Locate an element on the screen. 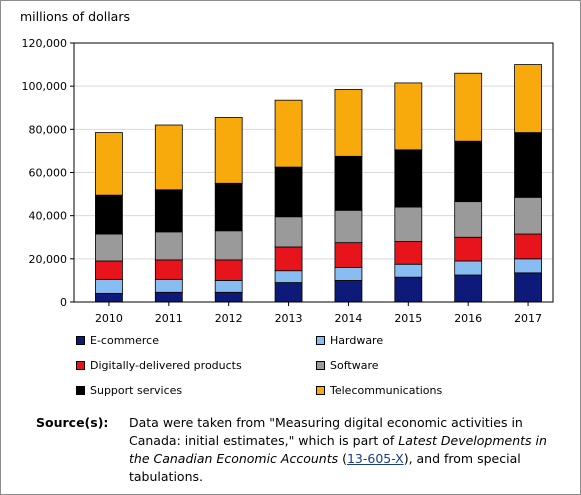  y-tick-label: 120,000 is located at coordinates (45, 43).